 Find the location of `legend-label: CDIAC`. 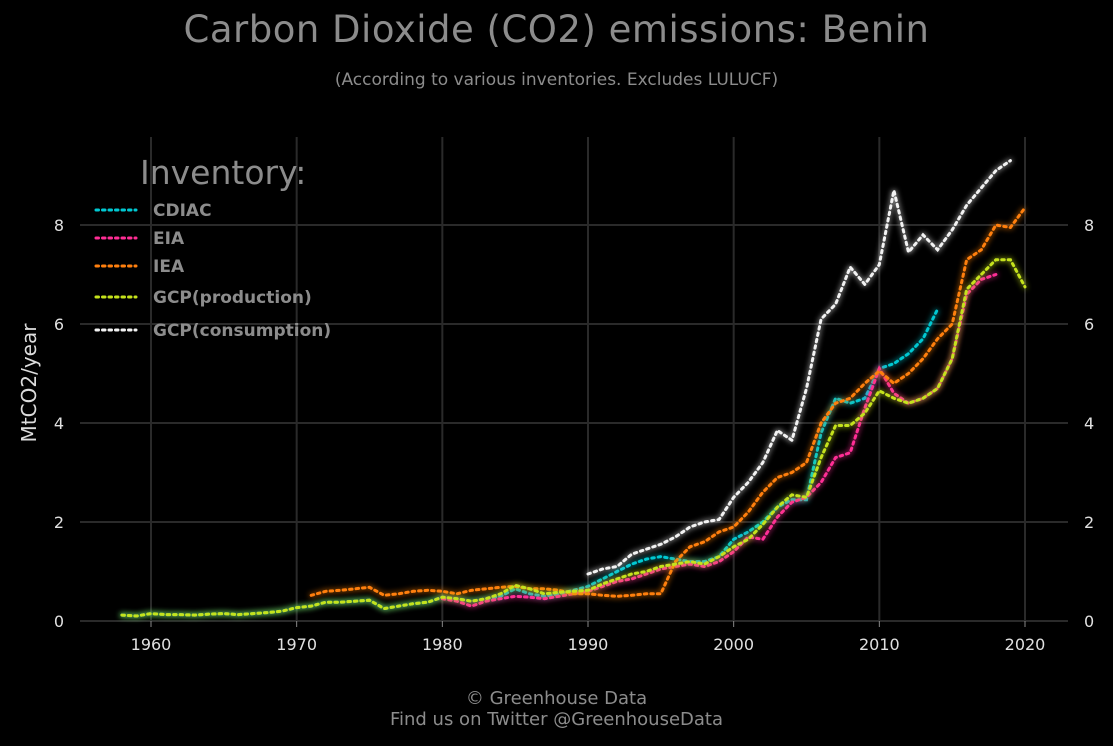

legend-label: CDIAC is located at coordinates (182, 211).